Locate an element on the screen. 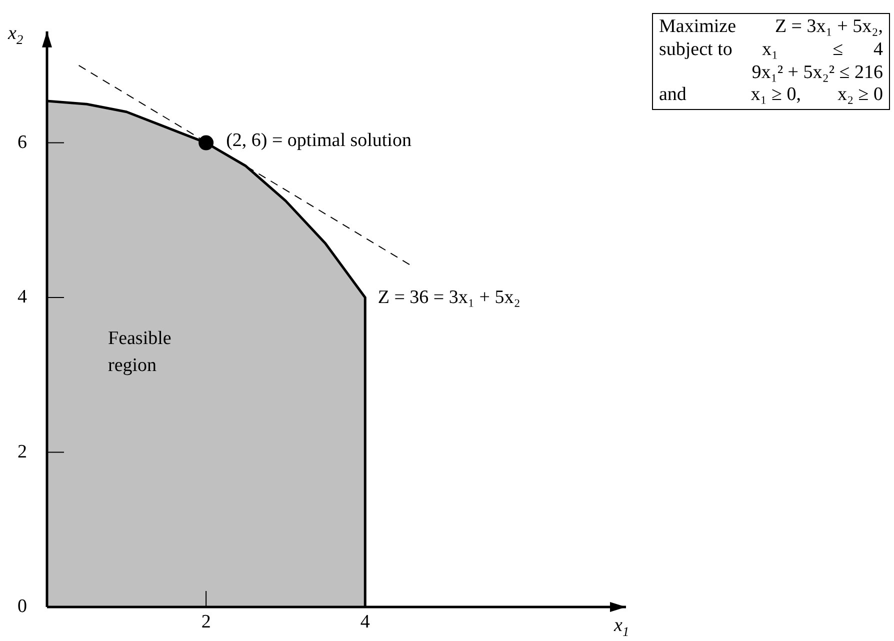  annotation: (2, 6) = optimal solution is located at coordinates (319, 141).